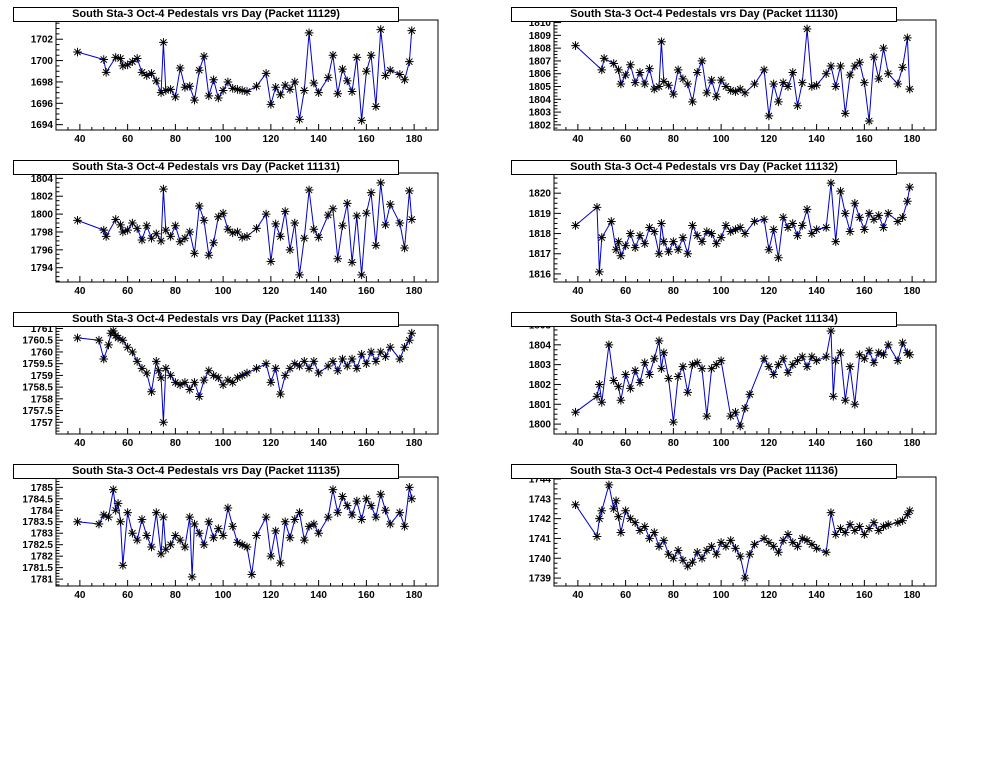 This screenshot has width=996, height=762. Describe the element at coordinates (540, 345) in the screenshot. I see `y-tick-label: 1804` at that location.